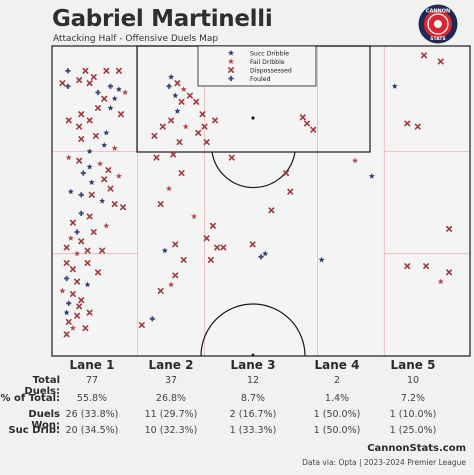  Describe the element at coordinates (413, 380) in the screenshot. I see `table-cell: 10` at that location.